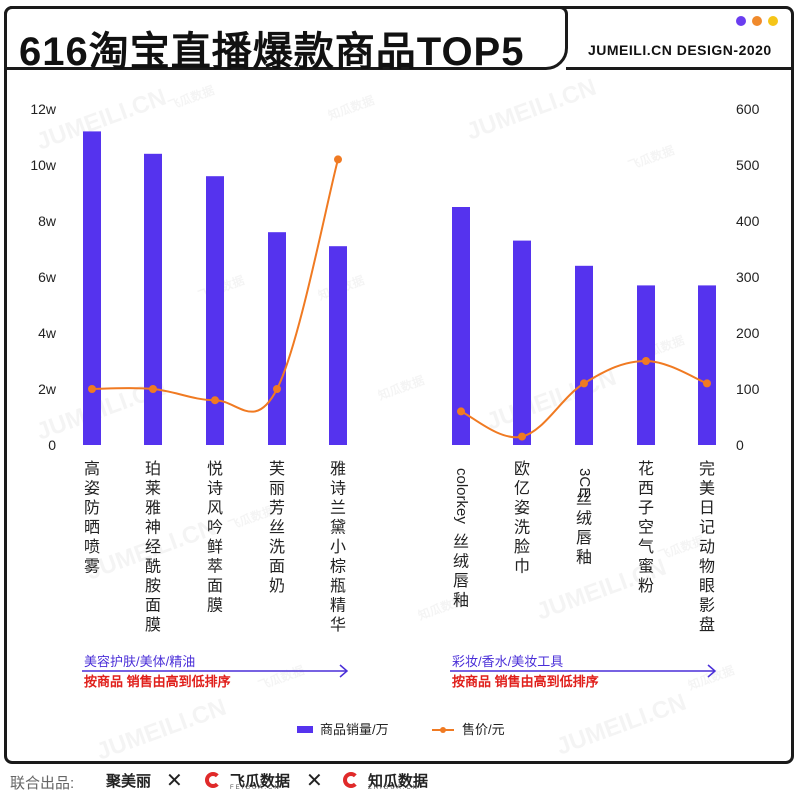 This screenshot has height=796, width=800. I want to click on page-title: 616淘宝直播爆款商品TOP5, so click(272, 52).